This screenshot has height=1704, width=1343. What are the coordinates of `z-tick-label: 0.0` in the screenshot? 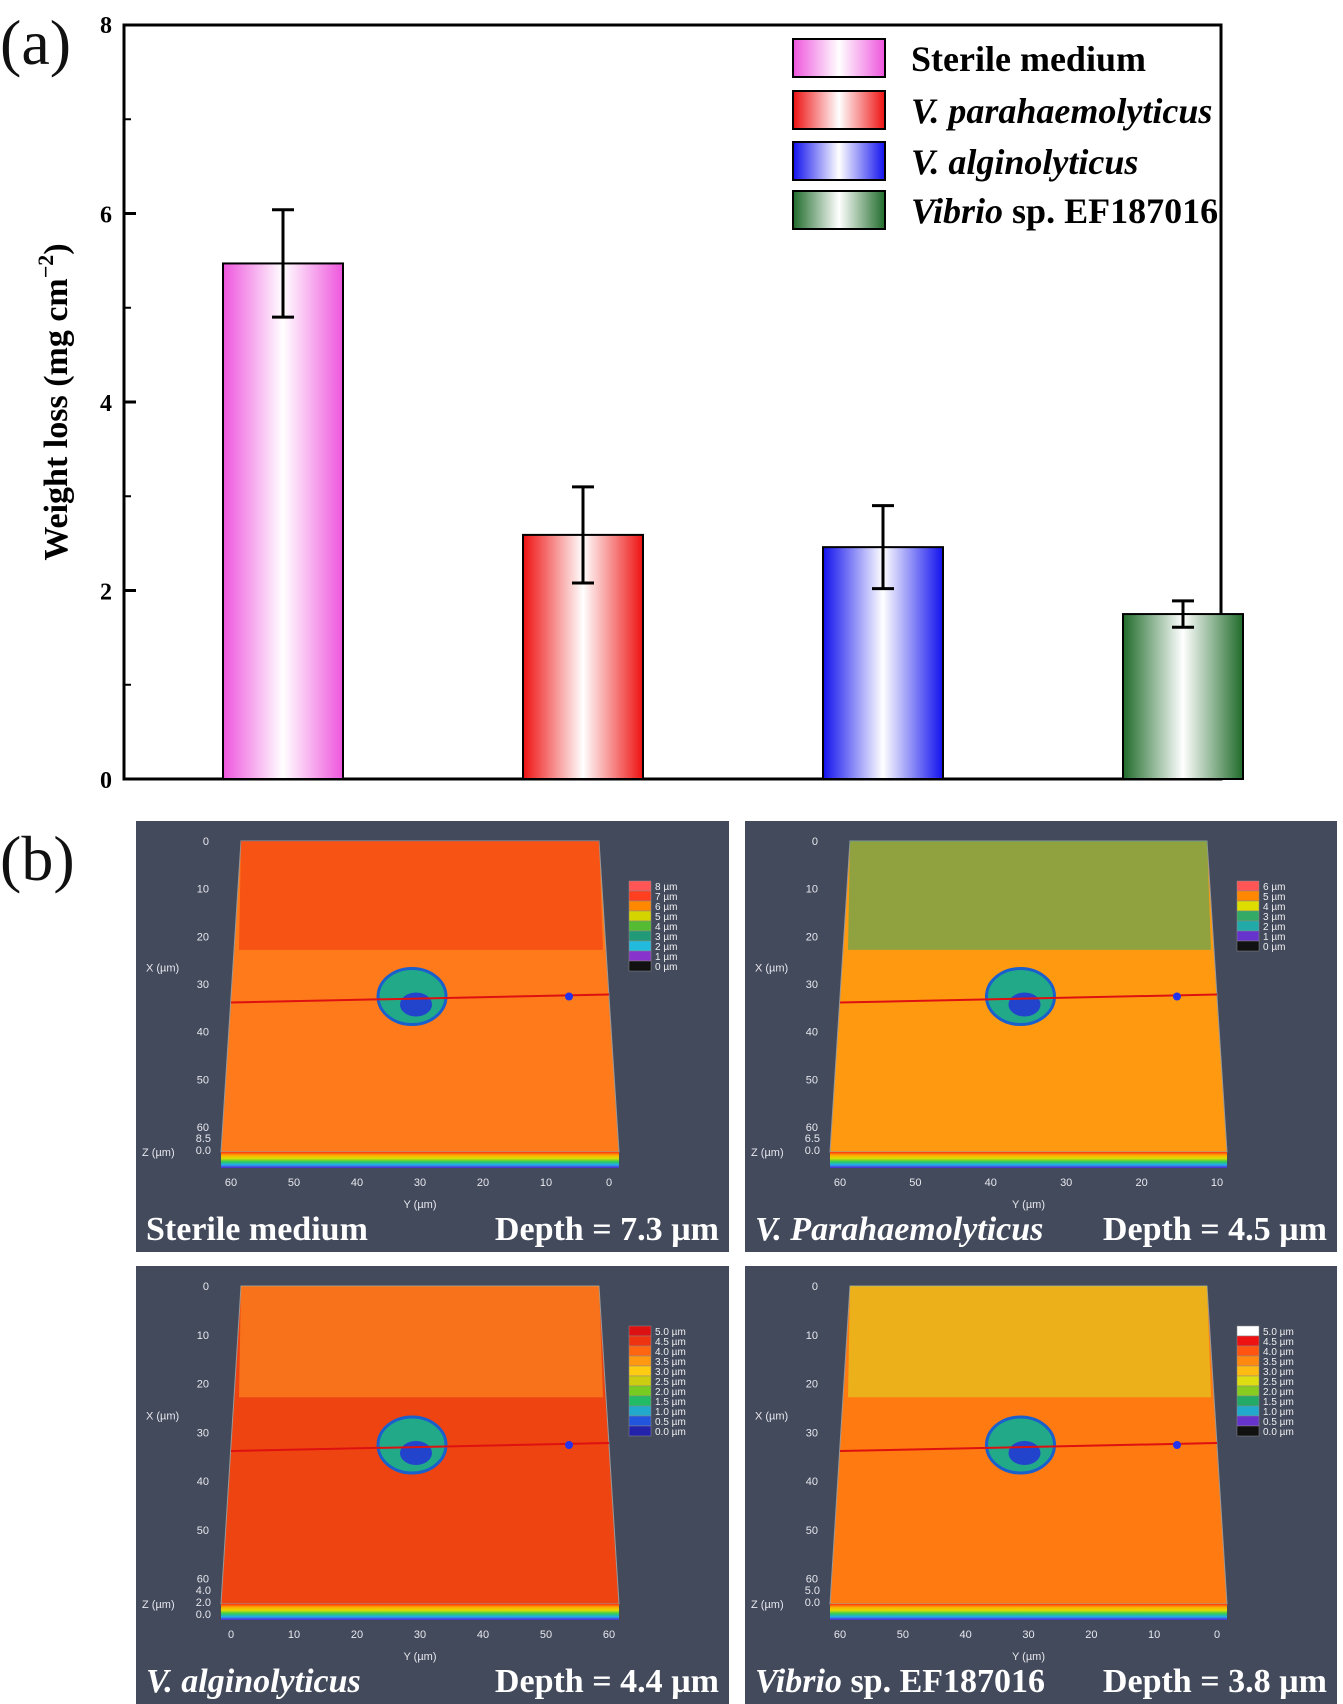 It's located at (812, 1603).